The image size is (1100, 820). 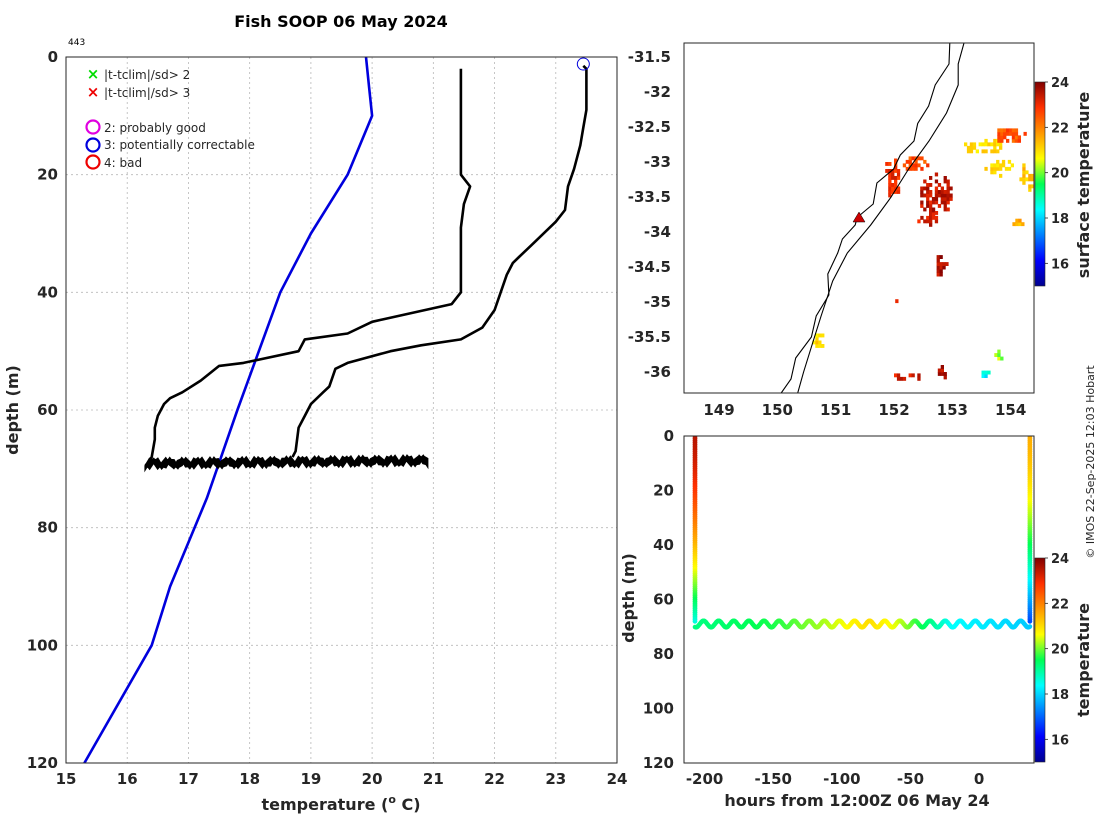 What do you see at coordinates (695, 530) in the screenshot?
I see `descent-cast` at bounding box center [695, 530].